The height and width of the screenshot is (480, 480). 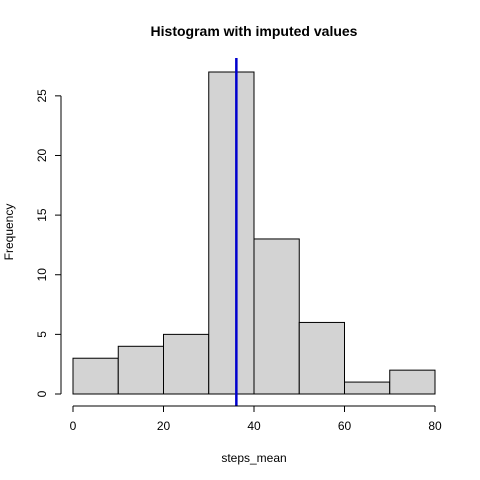 What do you see at coordinates (48, 243) in the screenshot?
I see `y-axis: 0 5 10 15 20 25` at bounding box center [48, 243].